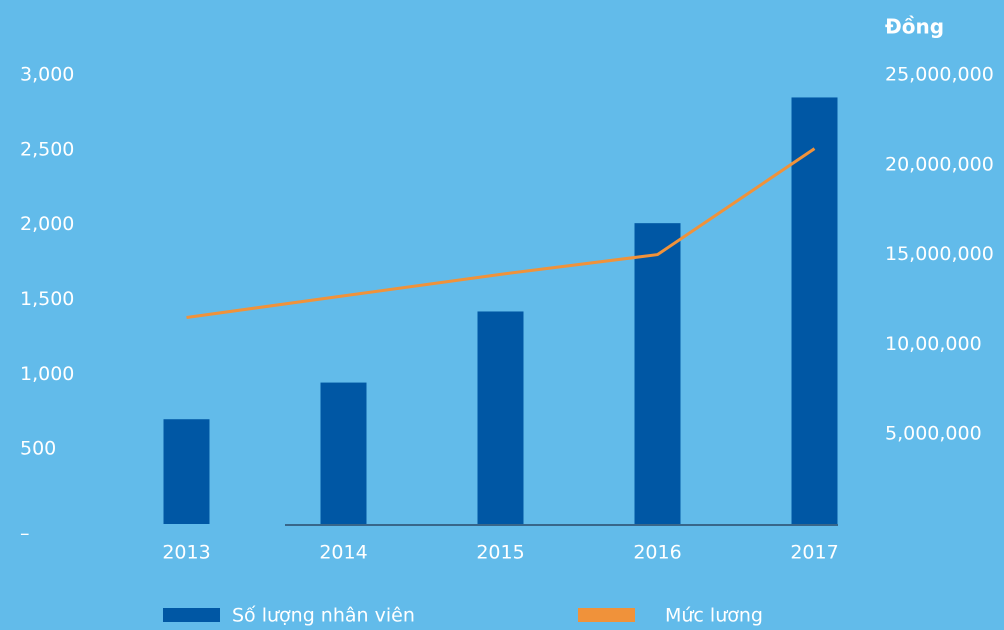  What do you see at coordinates (186, 553) in the screenshot?
I see `x-tick-label: 2013` at bounding box center [186, 553].